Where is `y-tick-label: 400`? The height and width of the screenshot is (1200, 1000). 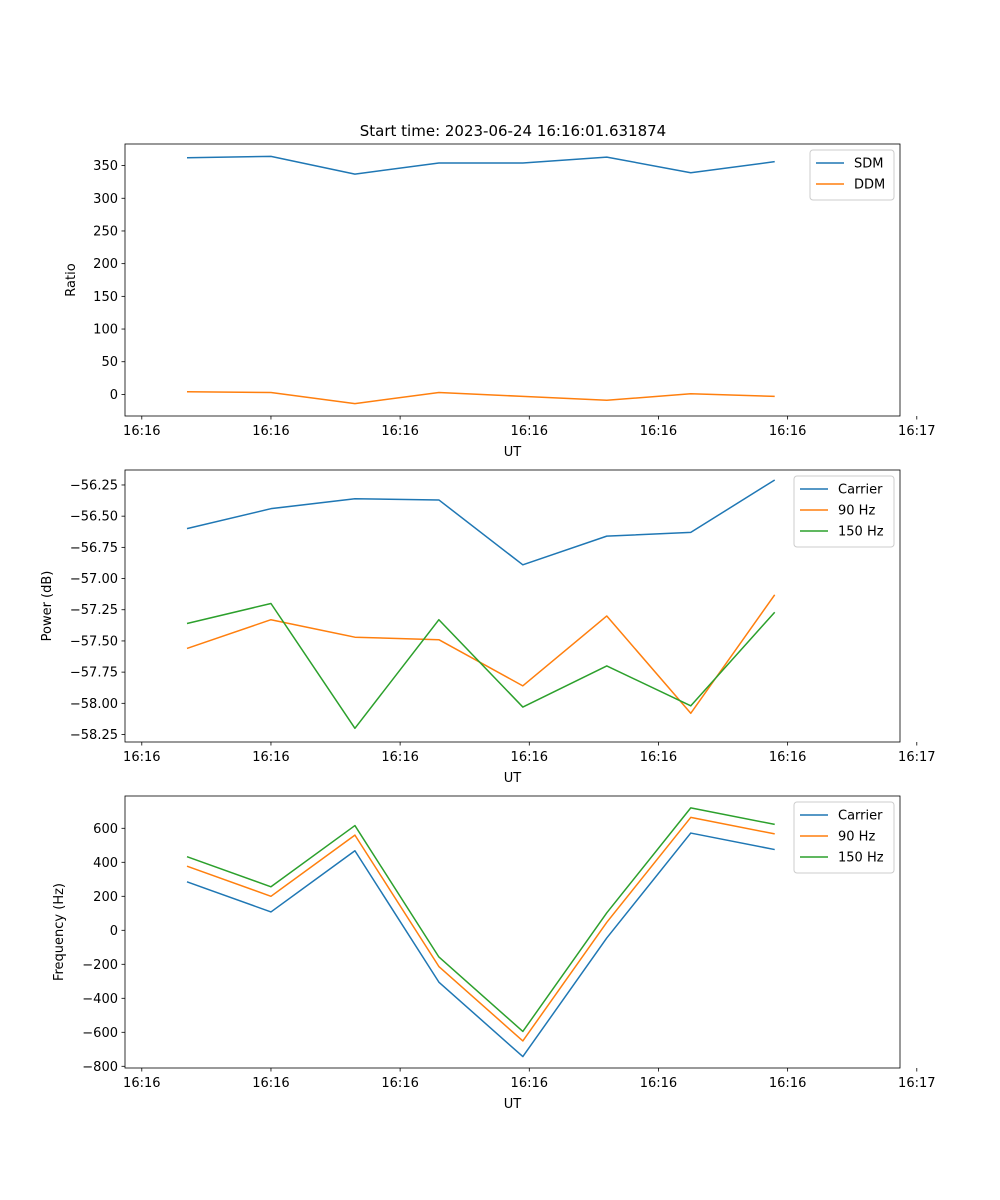 y-tick-label: 400 is located at coordinates (105, 863).